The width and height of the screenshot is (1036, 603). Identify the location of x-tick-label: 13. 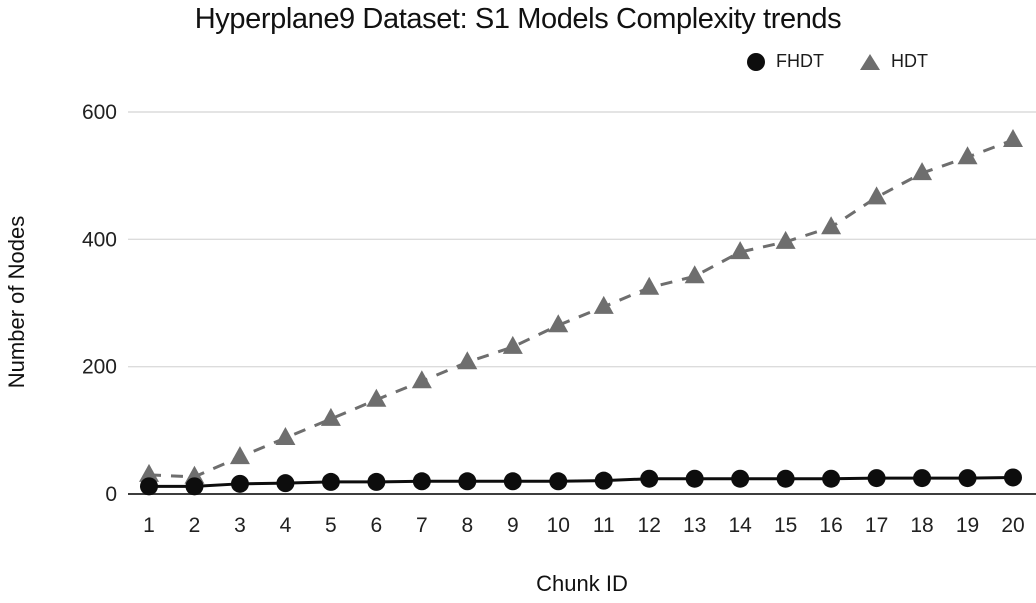
(694, 525).